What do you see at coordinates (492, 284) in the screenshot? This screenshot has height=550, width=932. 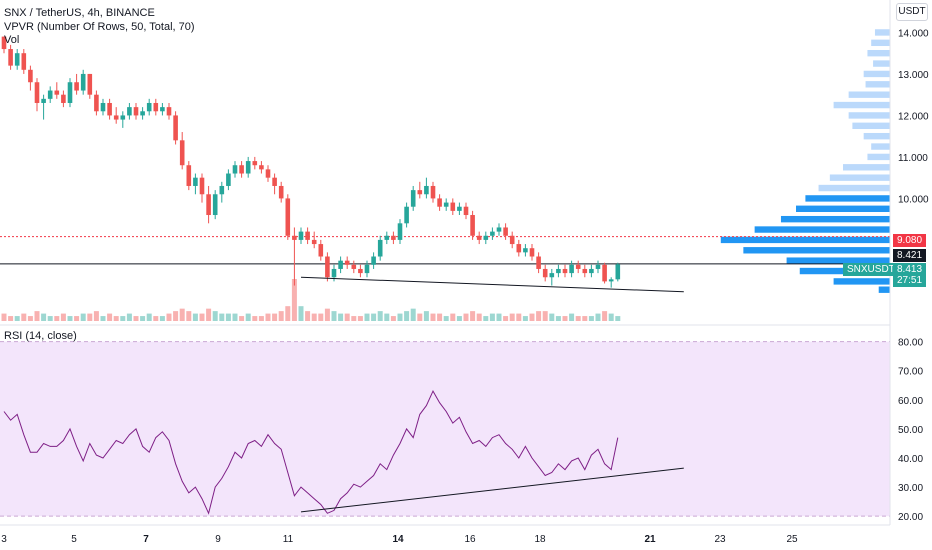 I see `price-trendline` at bounding box center [492, 284].